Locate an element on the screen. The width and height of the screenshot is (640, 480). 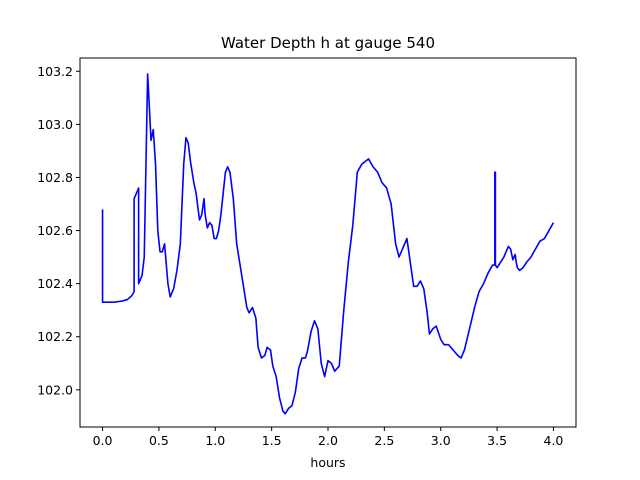
x-tick-label: 4.0 is located at coordinates (554, 440).